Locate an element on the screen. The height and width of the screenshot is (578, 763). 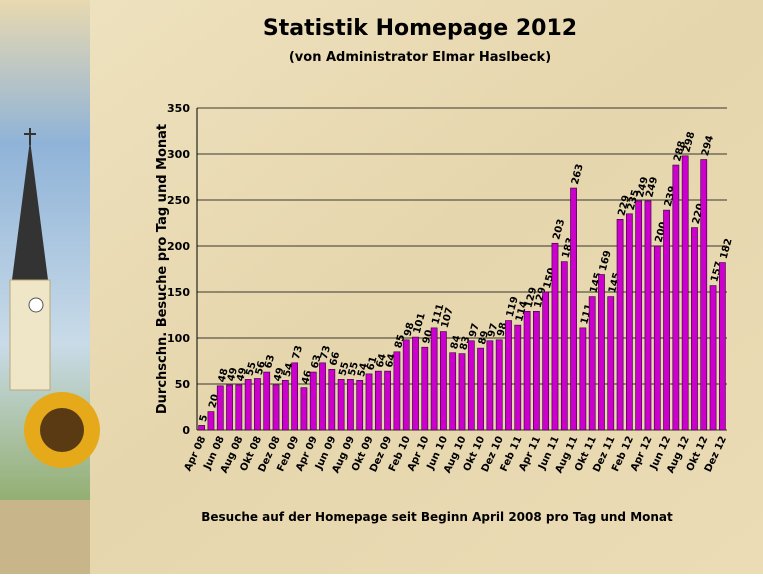
y-tick-label: 150 is located at coordinates (178, 292).